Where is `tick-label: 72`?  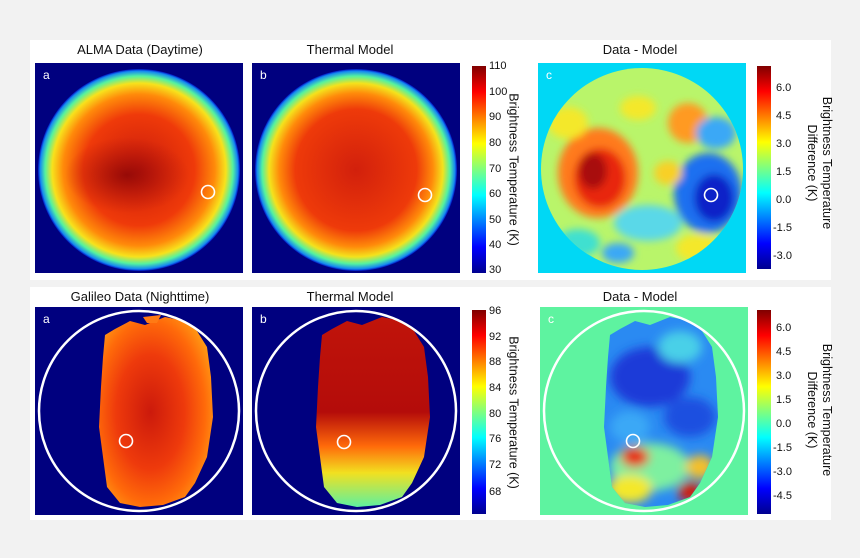
tick-label: 72 is located at coordinates (495, 465).